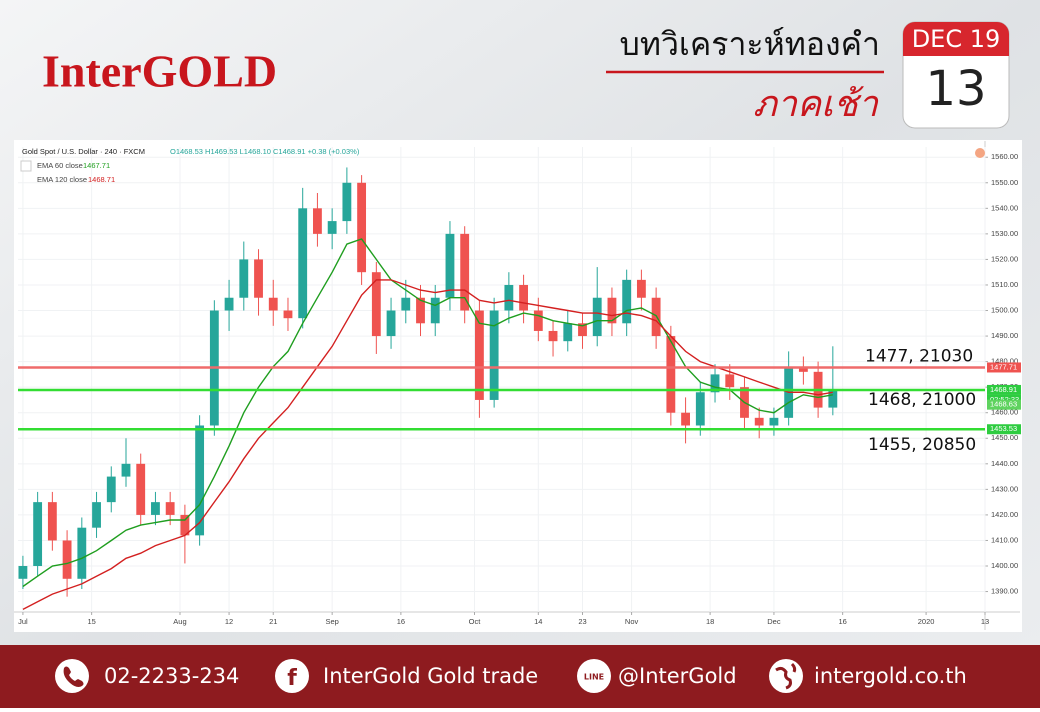 Image resolution: width=1040 pixels, height=712 pixels. What do you see at coordinates (632, 621) in the screenshot?
I see `x-tick-label: Nov` at bounding box center [632, 621].